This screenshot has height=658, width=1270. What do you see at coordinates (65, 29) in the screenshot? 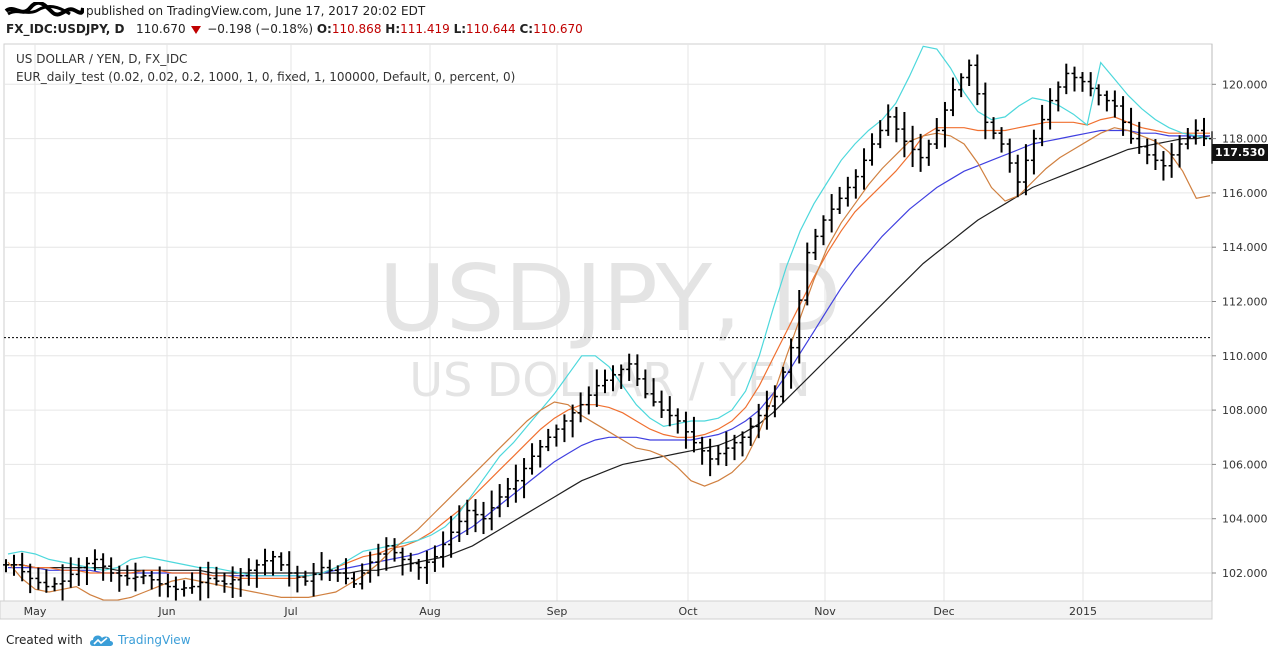
I see `symbol-label: FX_IDC:USDJPY, D` at bounding box center [65, 29].